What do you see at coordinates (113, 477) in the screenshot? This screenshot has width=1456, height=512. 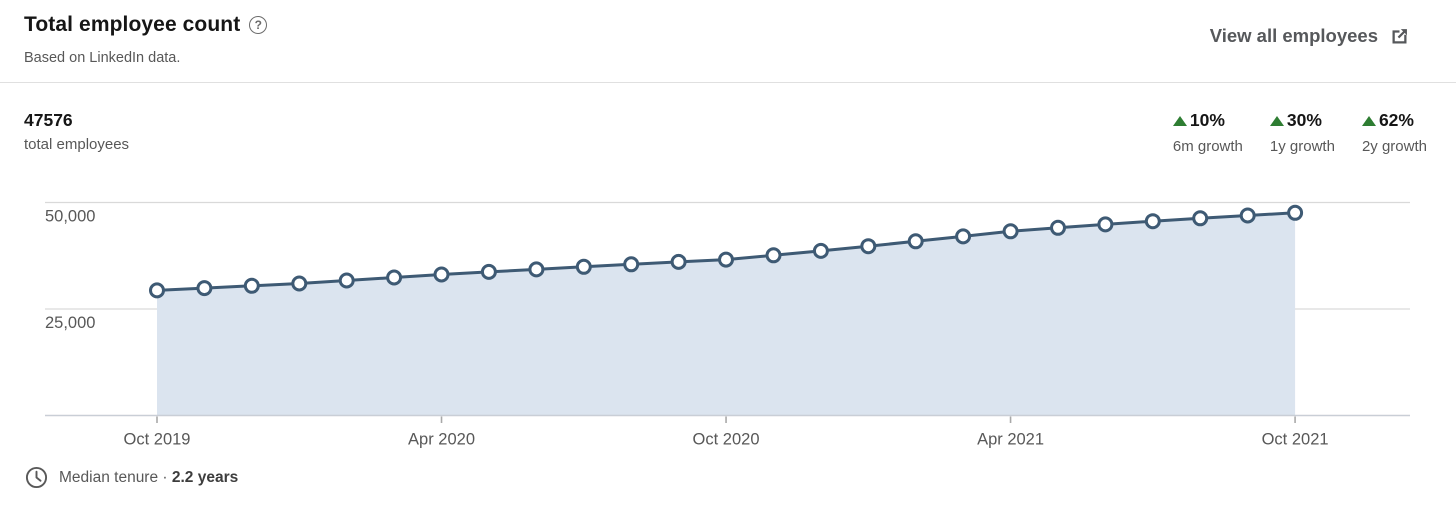 I see `median-tenure-label: Median tenure ·` at bounding box center [113, 477].